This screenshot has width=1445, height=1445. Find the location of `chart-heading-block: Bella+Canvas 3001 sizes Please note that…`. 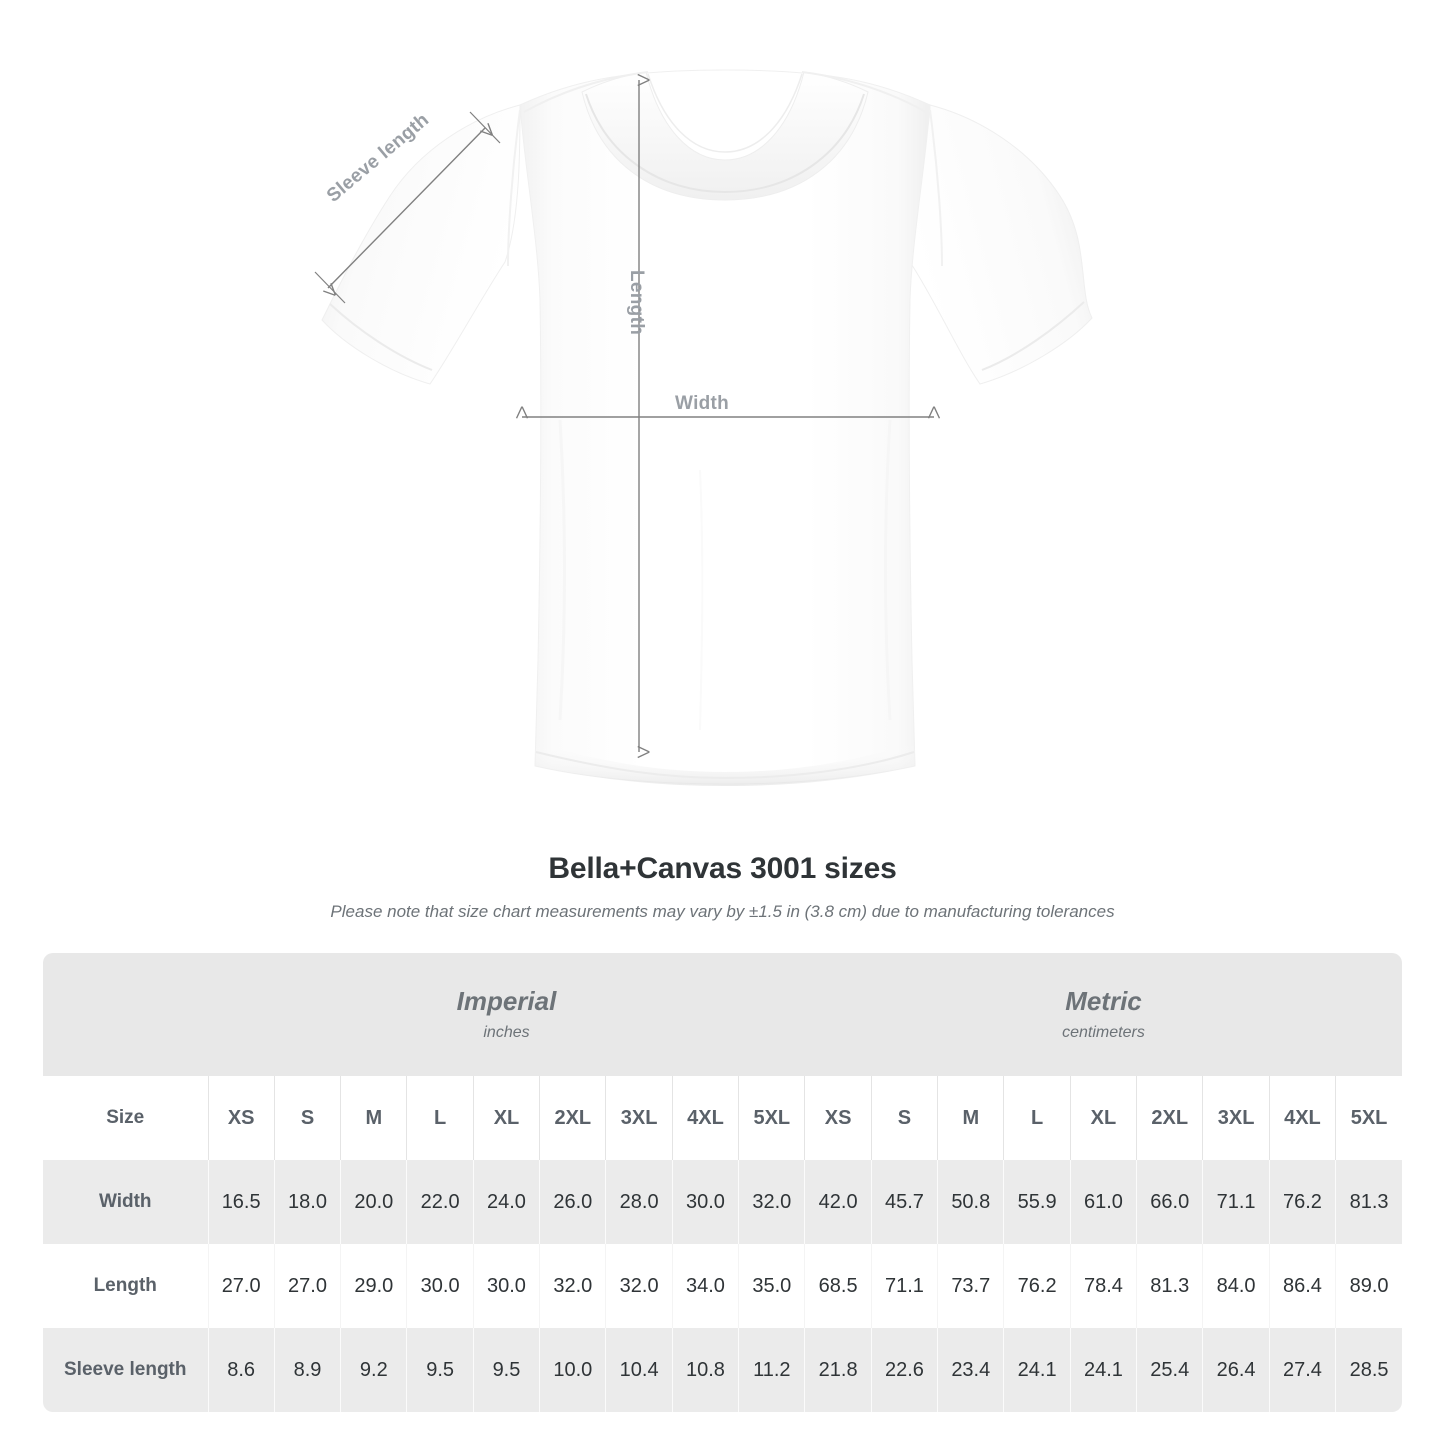

chart-heading-block: Bella+Canvas 3001 sizes Please note that… is located at coordinates (722, 887).